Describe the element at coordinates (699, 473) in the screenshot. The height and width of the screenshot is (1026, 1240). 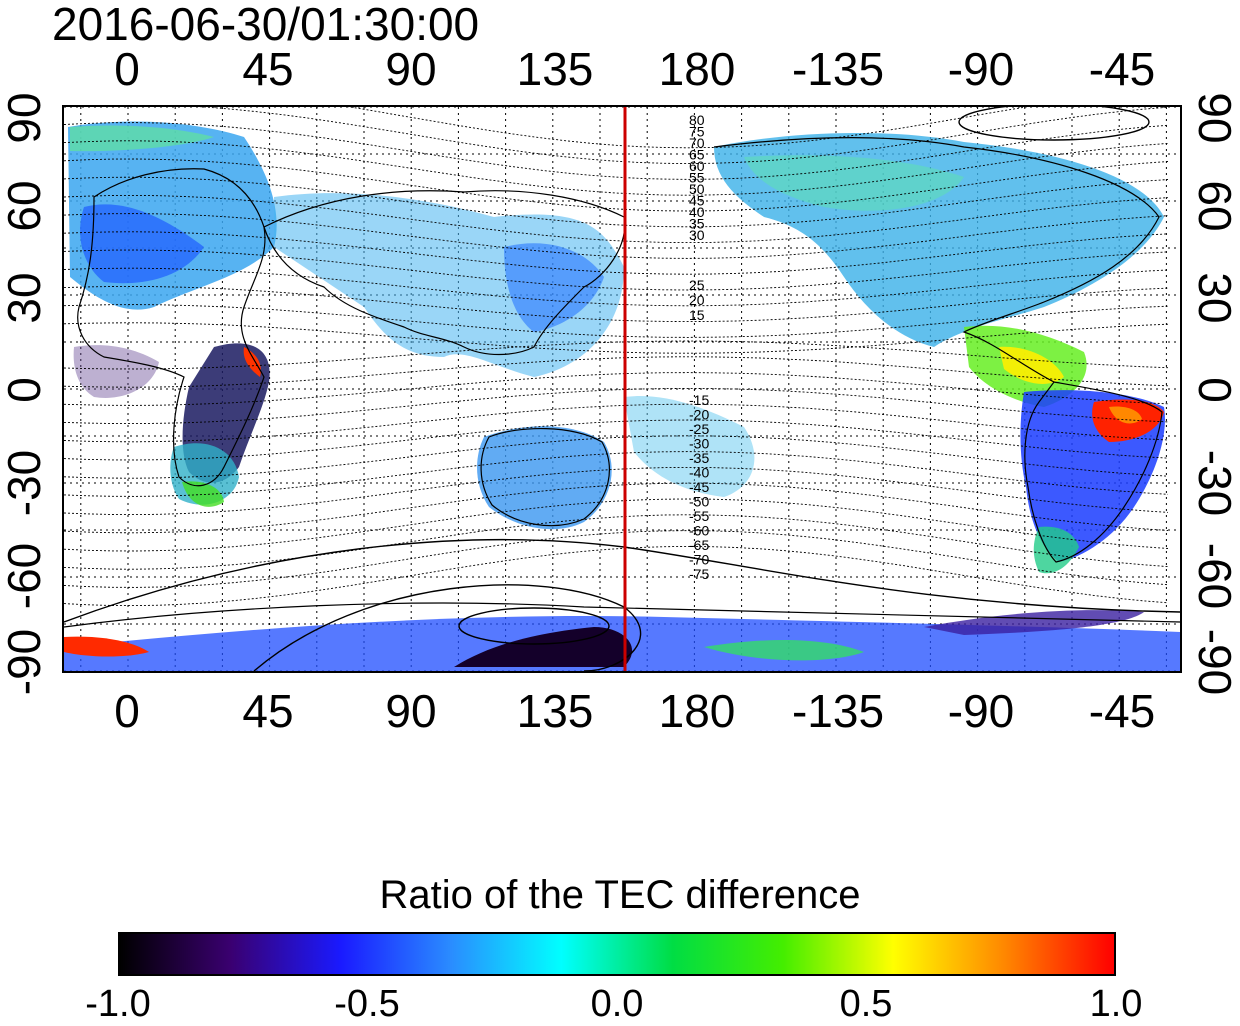
I see `contour-label: -40` at that location.